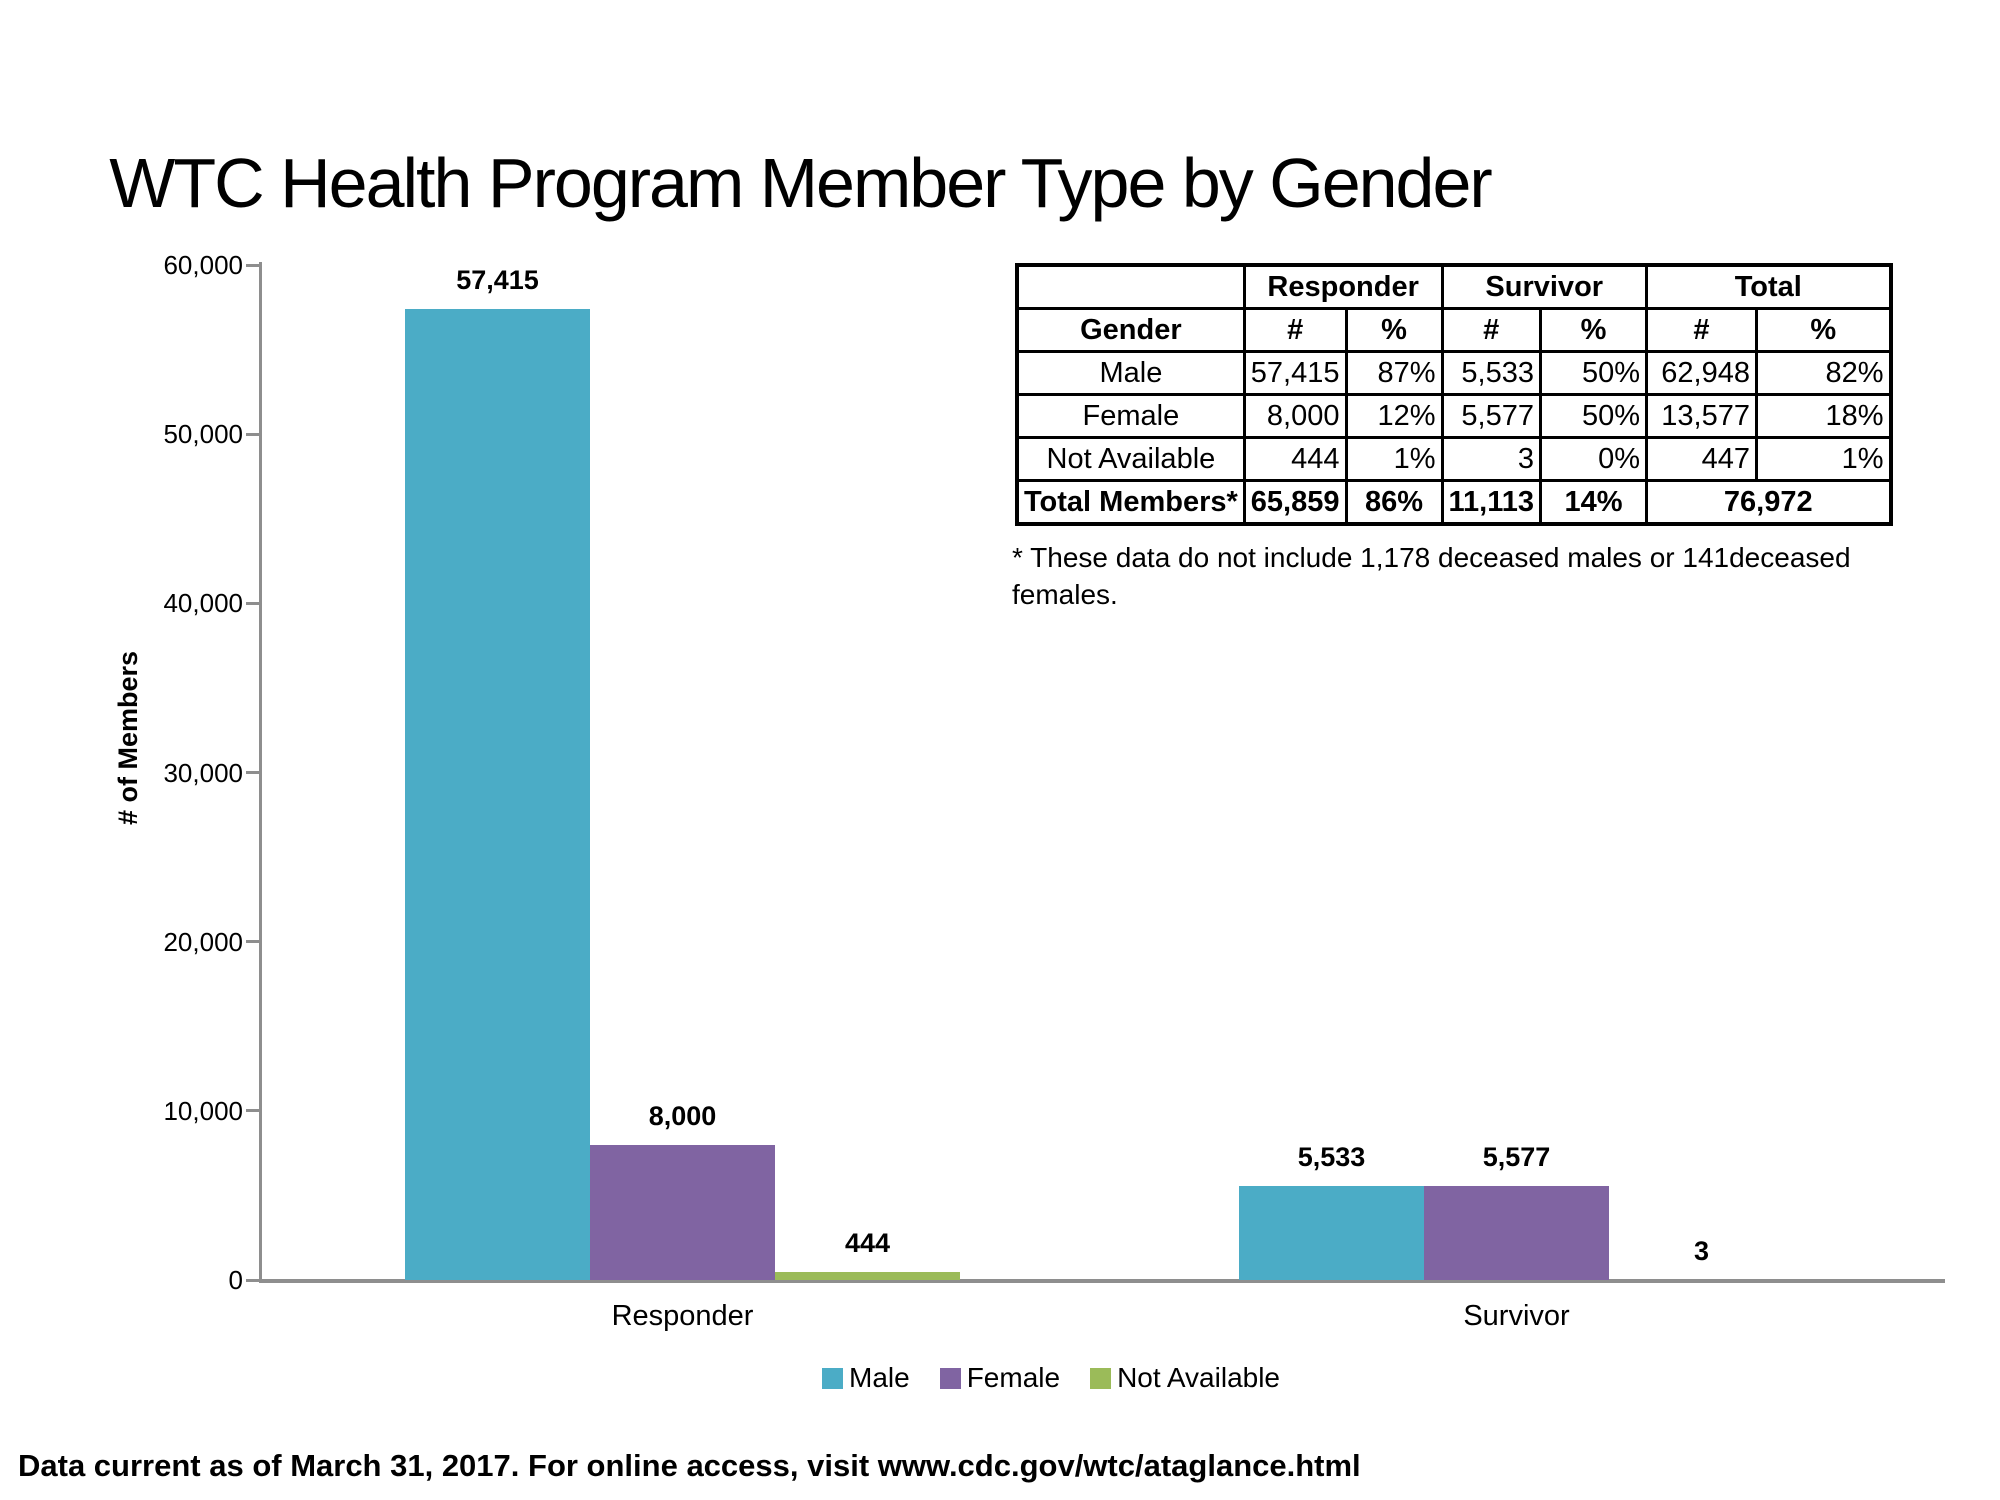 The height and width of the screenshot is (1500, 2000). I want to click on table-value-cell: 8,000, so click(1295, 416).